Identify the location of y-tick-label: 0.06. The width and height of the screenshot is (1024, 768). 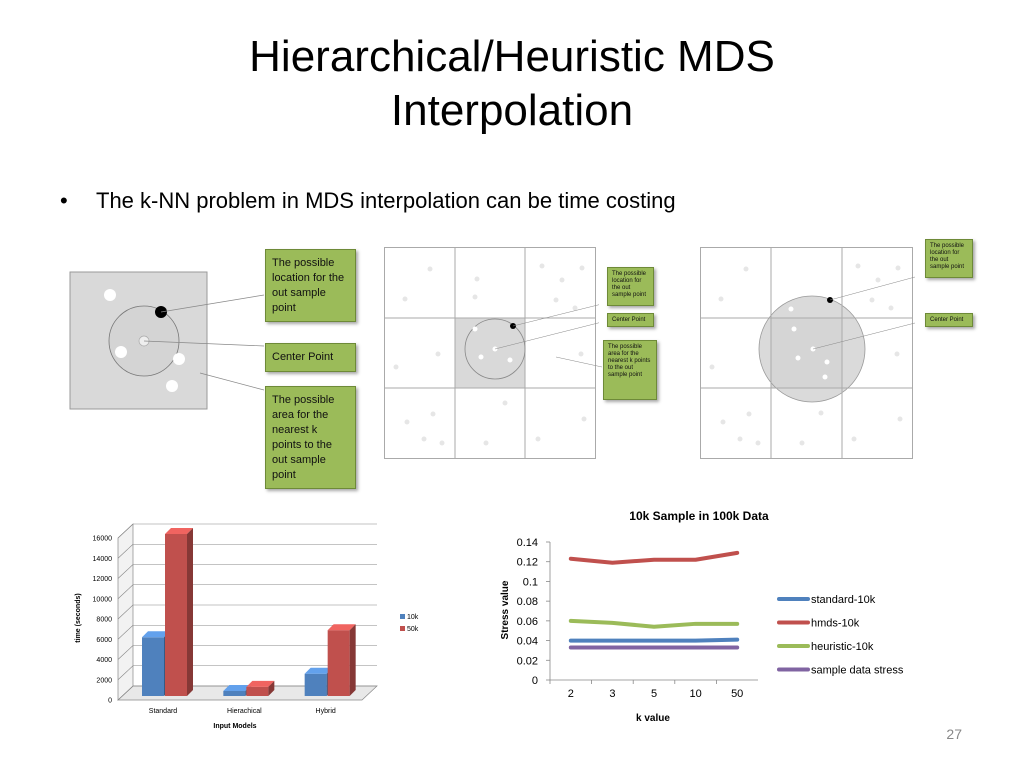
(527, 622).